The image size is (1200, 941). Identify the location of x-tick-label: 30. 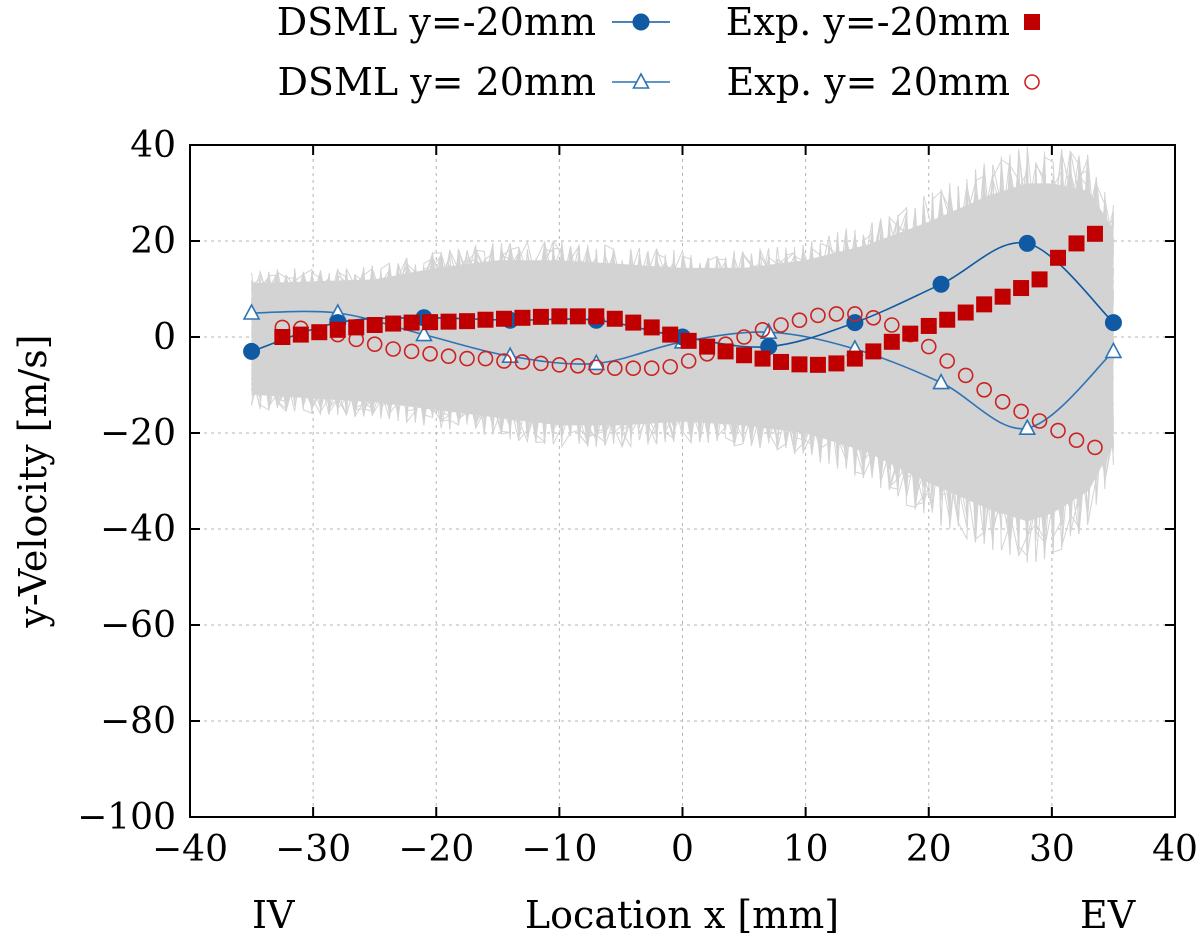
(1052, 849).